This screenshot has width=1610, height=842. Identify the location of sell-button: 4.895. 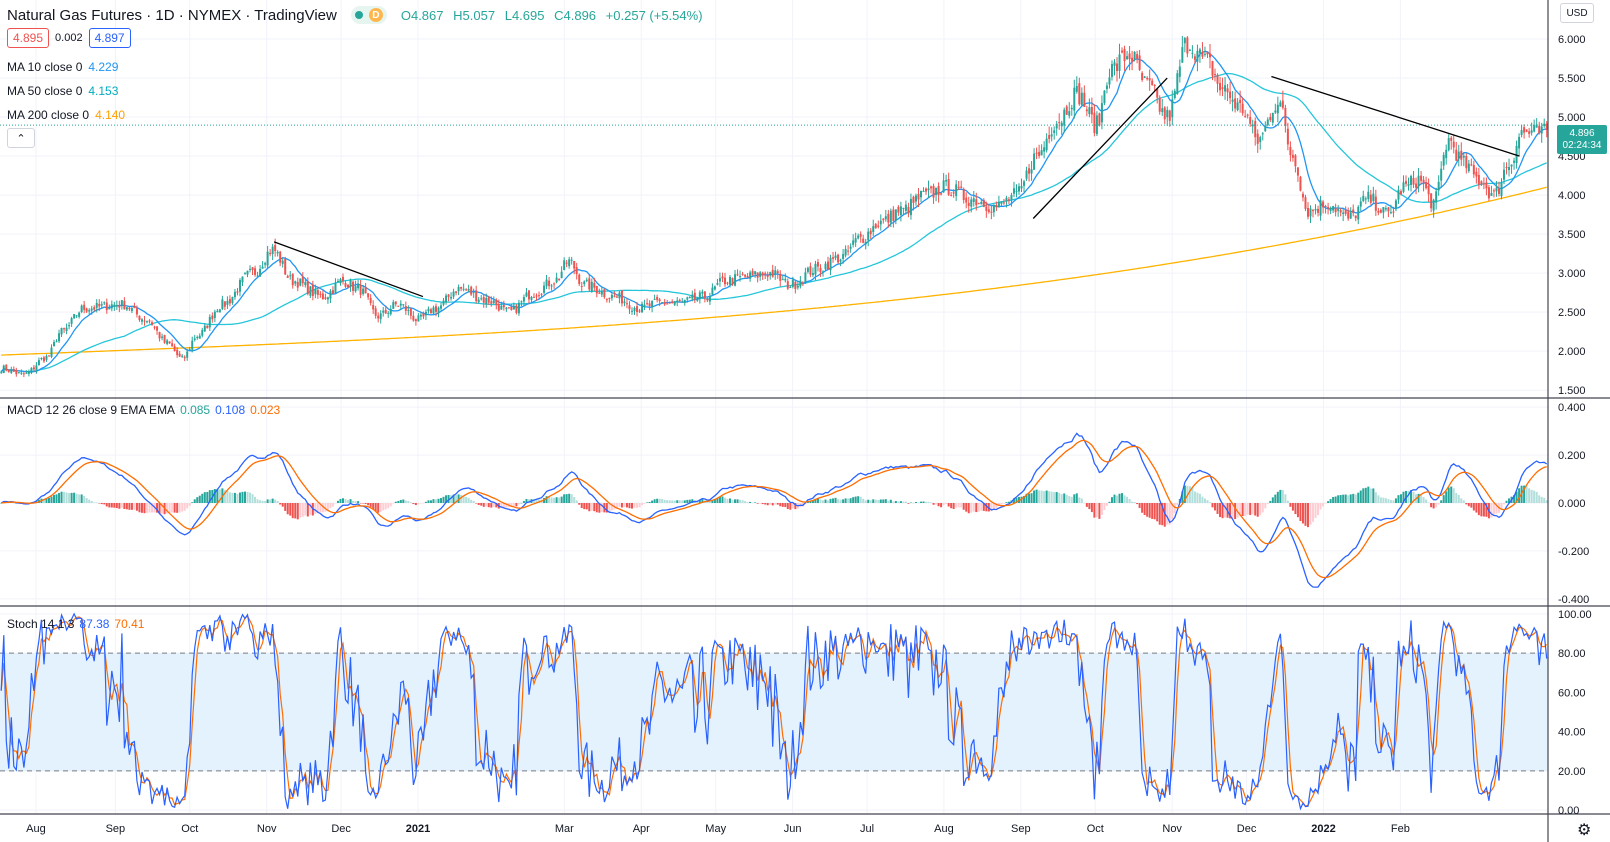
(28, 38).